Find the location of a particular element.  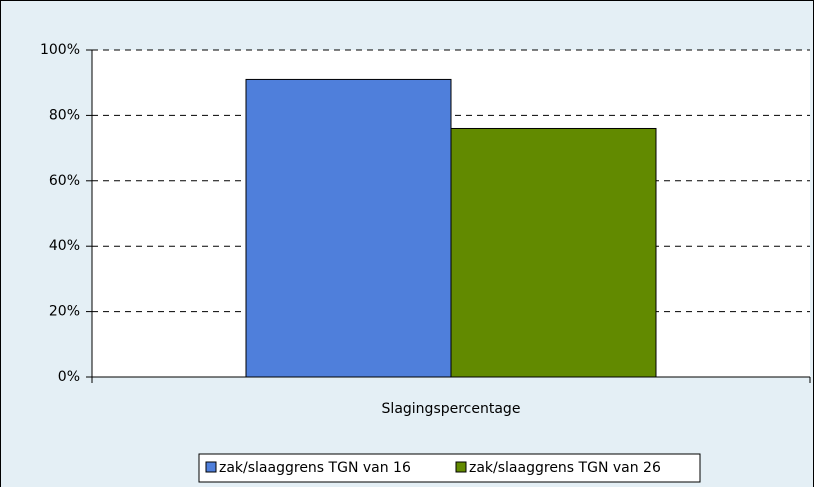

y-tick-label: 20% is located at coordinates (64, 312).